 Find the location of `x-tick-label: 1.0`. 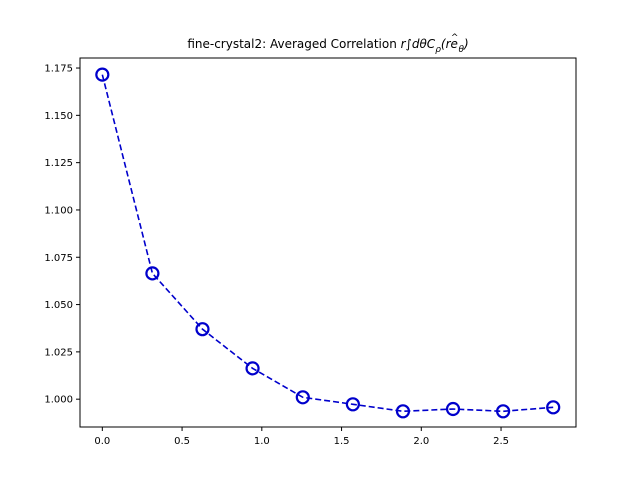

x-tick-label: 1.0 is located at coordinates (262, 441).